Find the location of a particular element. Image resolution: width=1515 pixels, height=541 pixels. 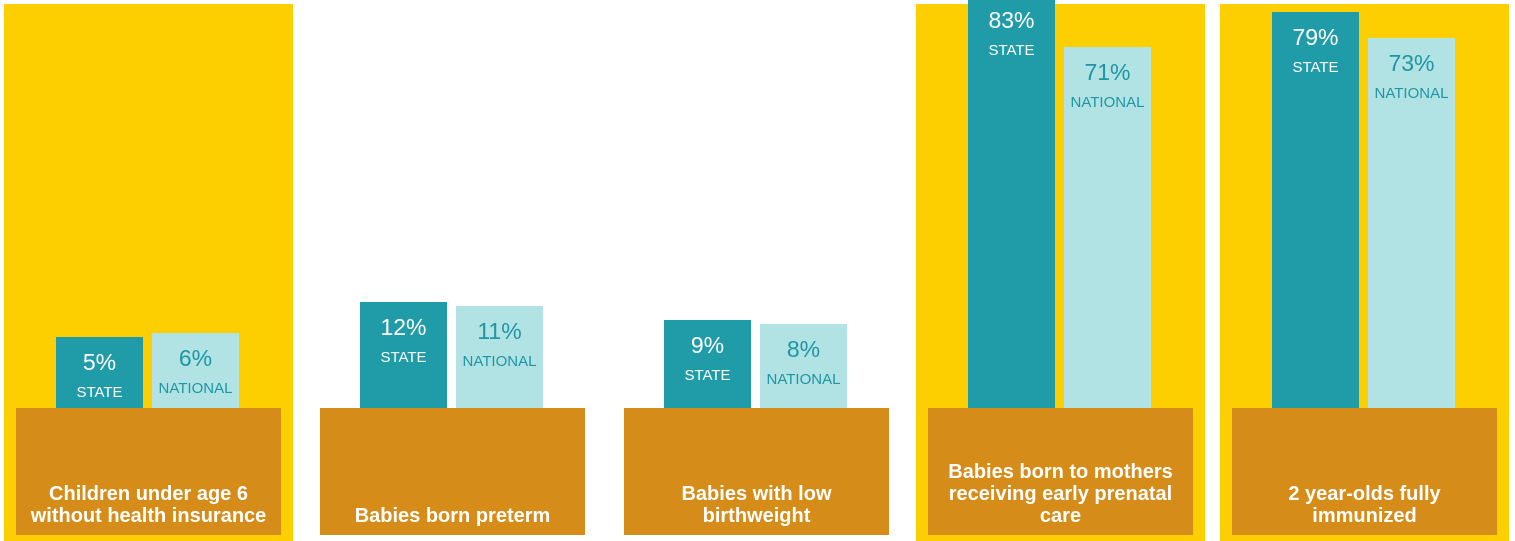

national-bar: 71% NATIONAL is located at coordinates (1107, 227).